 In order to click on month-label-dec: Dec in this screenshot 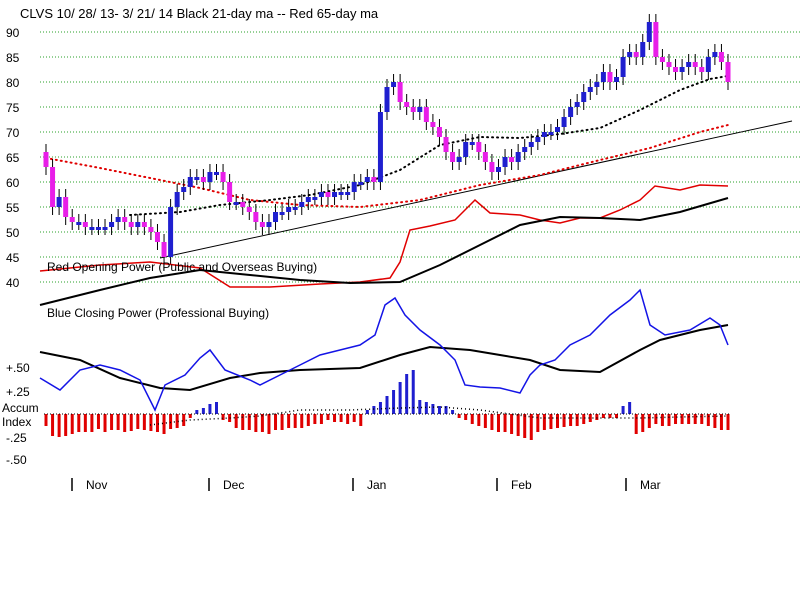, I will do `click(233, 485)`.